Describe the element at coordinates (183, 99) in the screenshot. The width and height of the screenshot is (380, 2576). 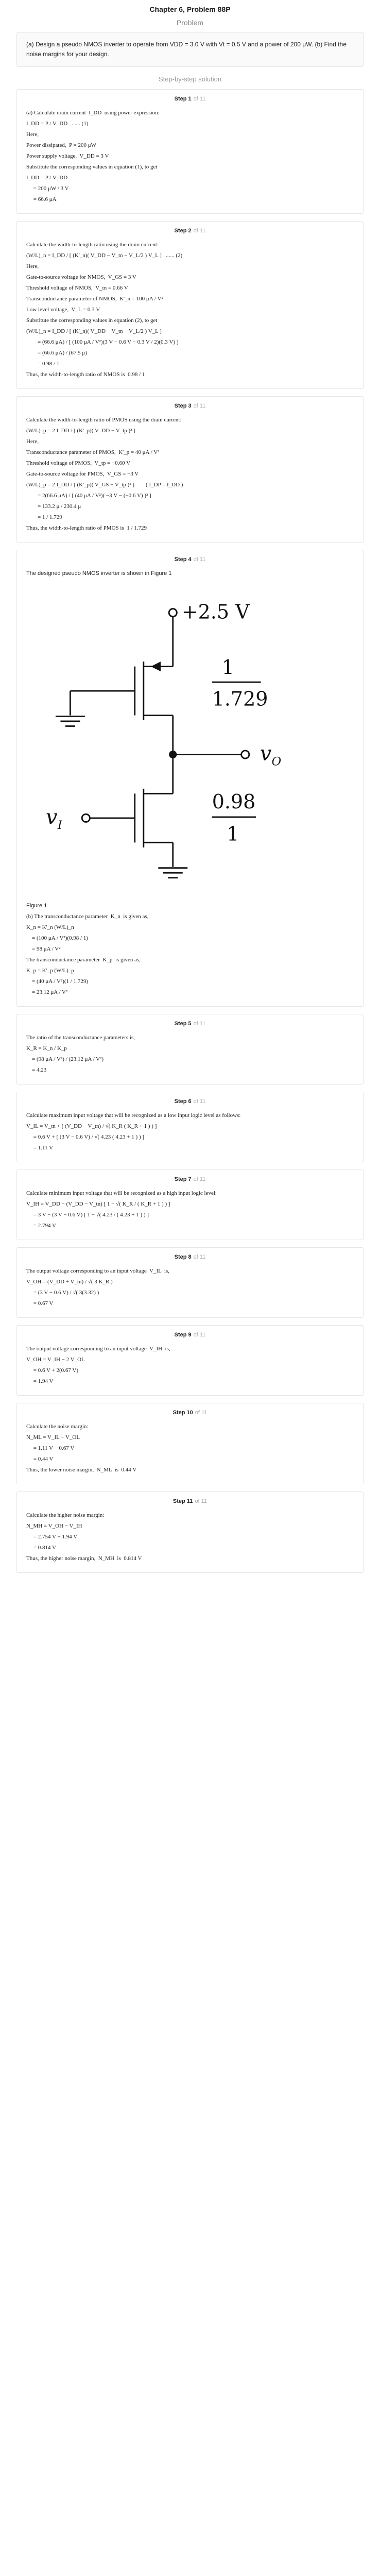
I see `step-title: Step 1` at that location.